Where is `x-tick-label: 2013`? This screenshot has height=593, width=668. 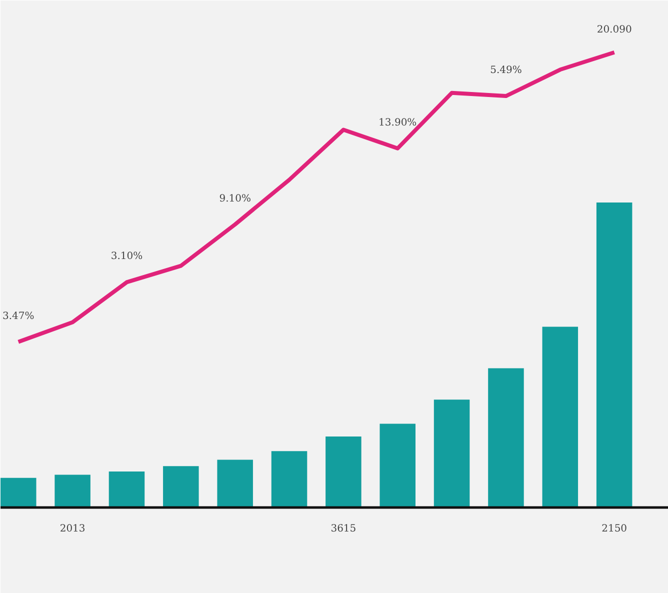
x-tick-label: 2013 is located at coordinates (73, 529).